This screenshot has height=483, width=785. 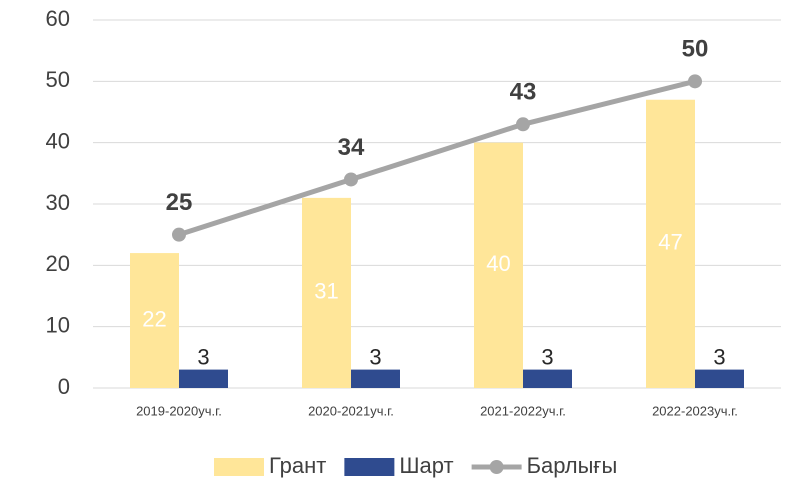 I want to click on data-label: 34, so click(x=351, y=147).